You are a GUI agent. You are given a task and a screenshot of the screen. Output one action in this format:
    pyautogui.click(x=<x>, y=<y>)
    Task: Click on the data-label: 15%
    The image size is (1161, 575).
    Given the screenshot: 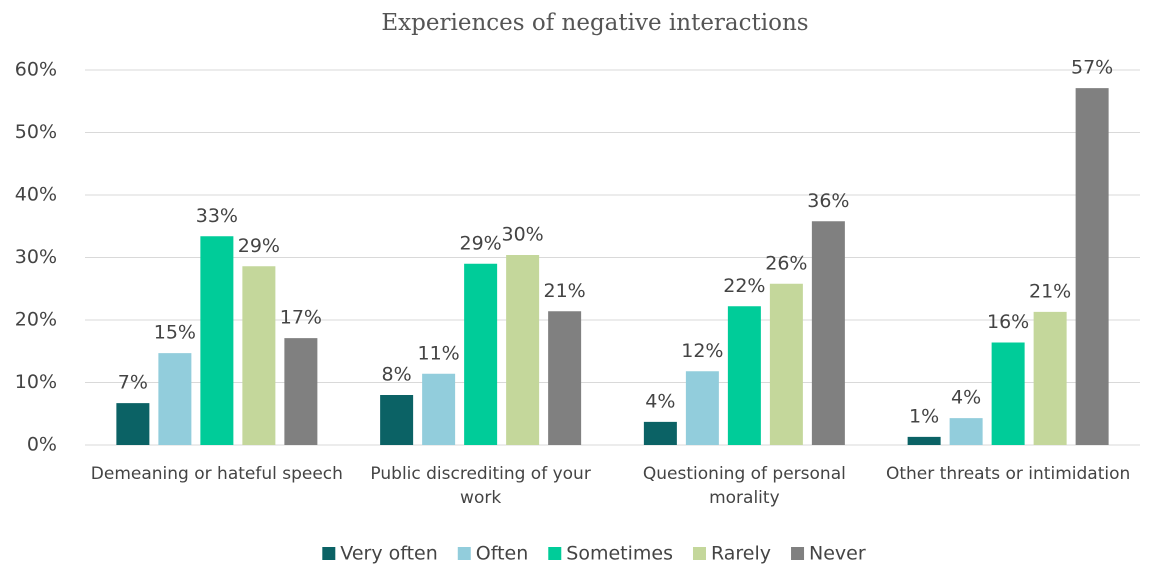 What is the action you would take?
    pyautogui.click(x=175, y=333)
    